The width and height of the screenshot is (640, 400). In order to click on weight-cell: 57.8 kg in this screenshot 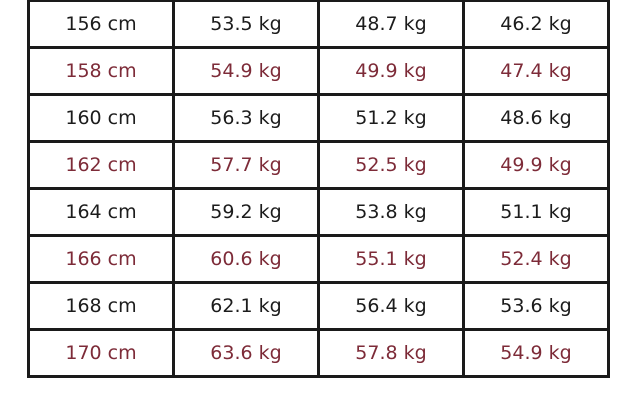, I will do `click(391, 353)`.